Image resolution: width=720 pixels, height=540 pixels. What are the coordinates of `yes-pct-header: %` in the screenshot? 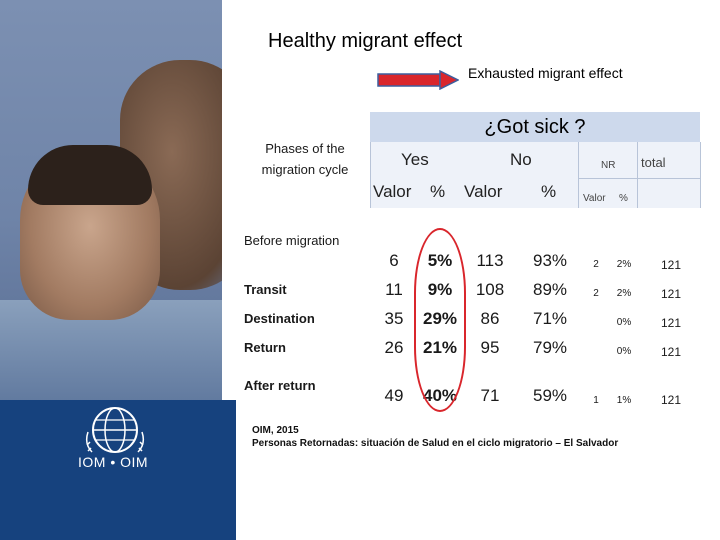 It's located at (438, 191).